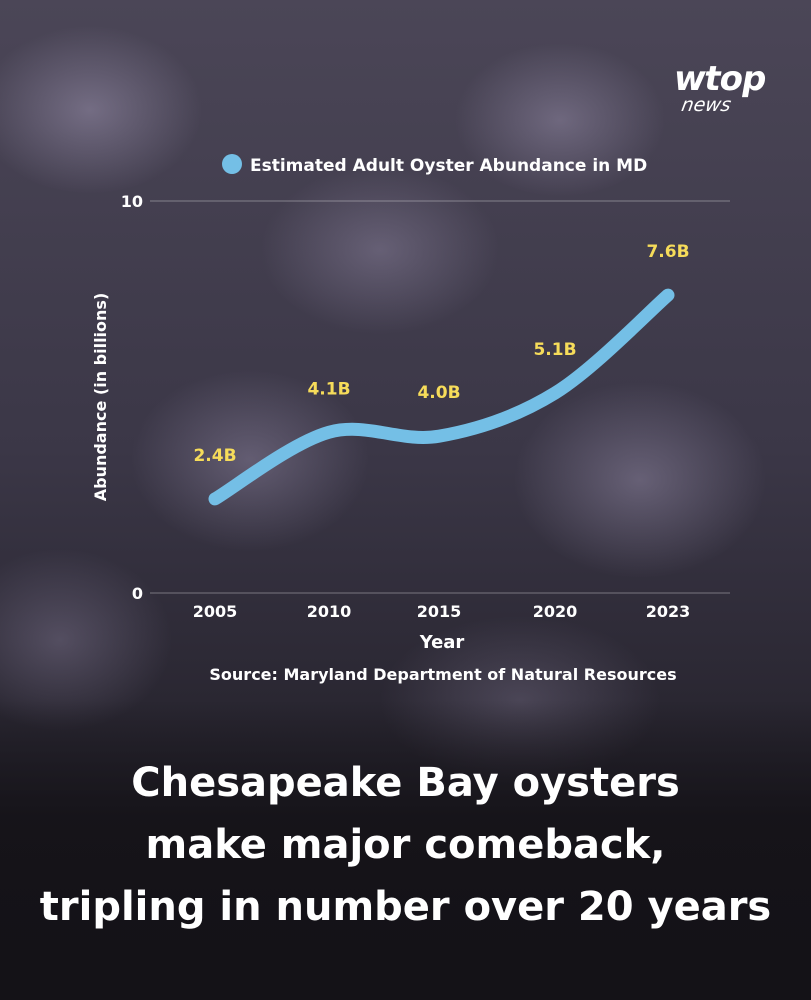 The image size is (811, 1000). Describe the element at coordinates (405, 783) in the screenshot. I see `headline-line-1: Chesapeake Bay oysters` at that location.